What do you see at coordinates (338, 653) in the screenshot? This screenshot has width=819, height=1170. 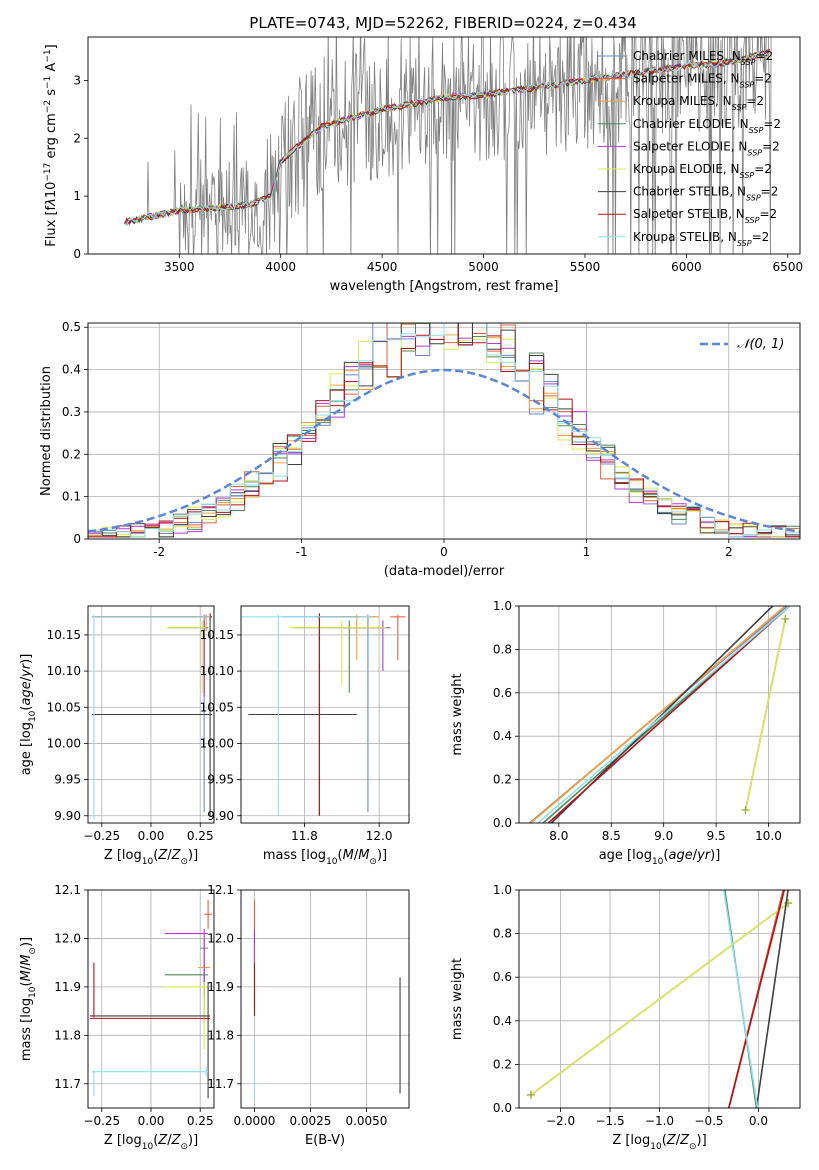 I see `errorbar-kroupa-elodie` at bounding box center [338, 653].